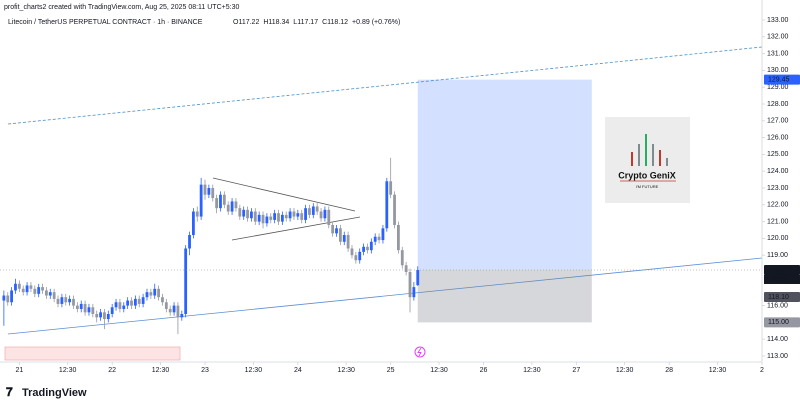 The width and height of the screenshot is (800, 414). Describe the element at coordinates (305, 22) in the screenshot. I see `ohlc-value: L117.17` at that location.